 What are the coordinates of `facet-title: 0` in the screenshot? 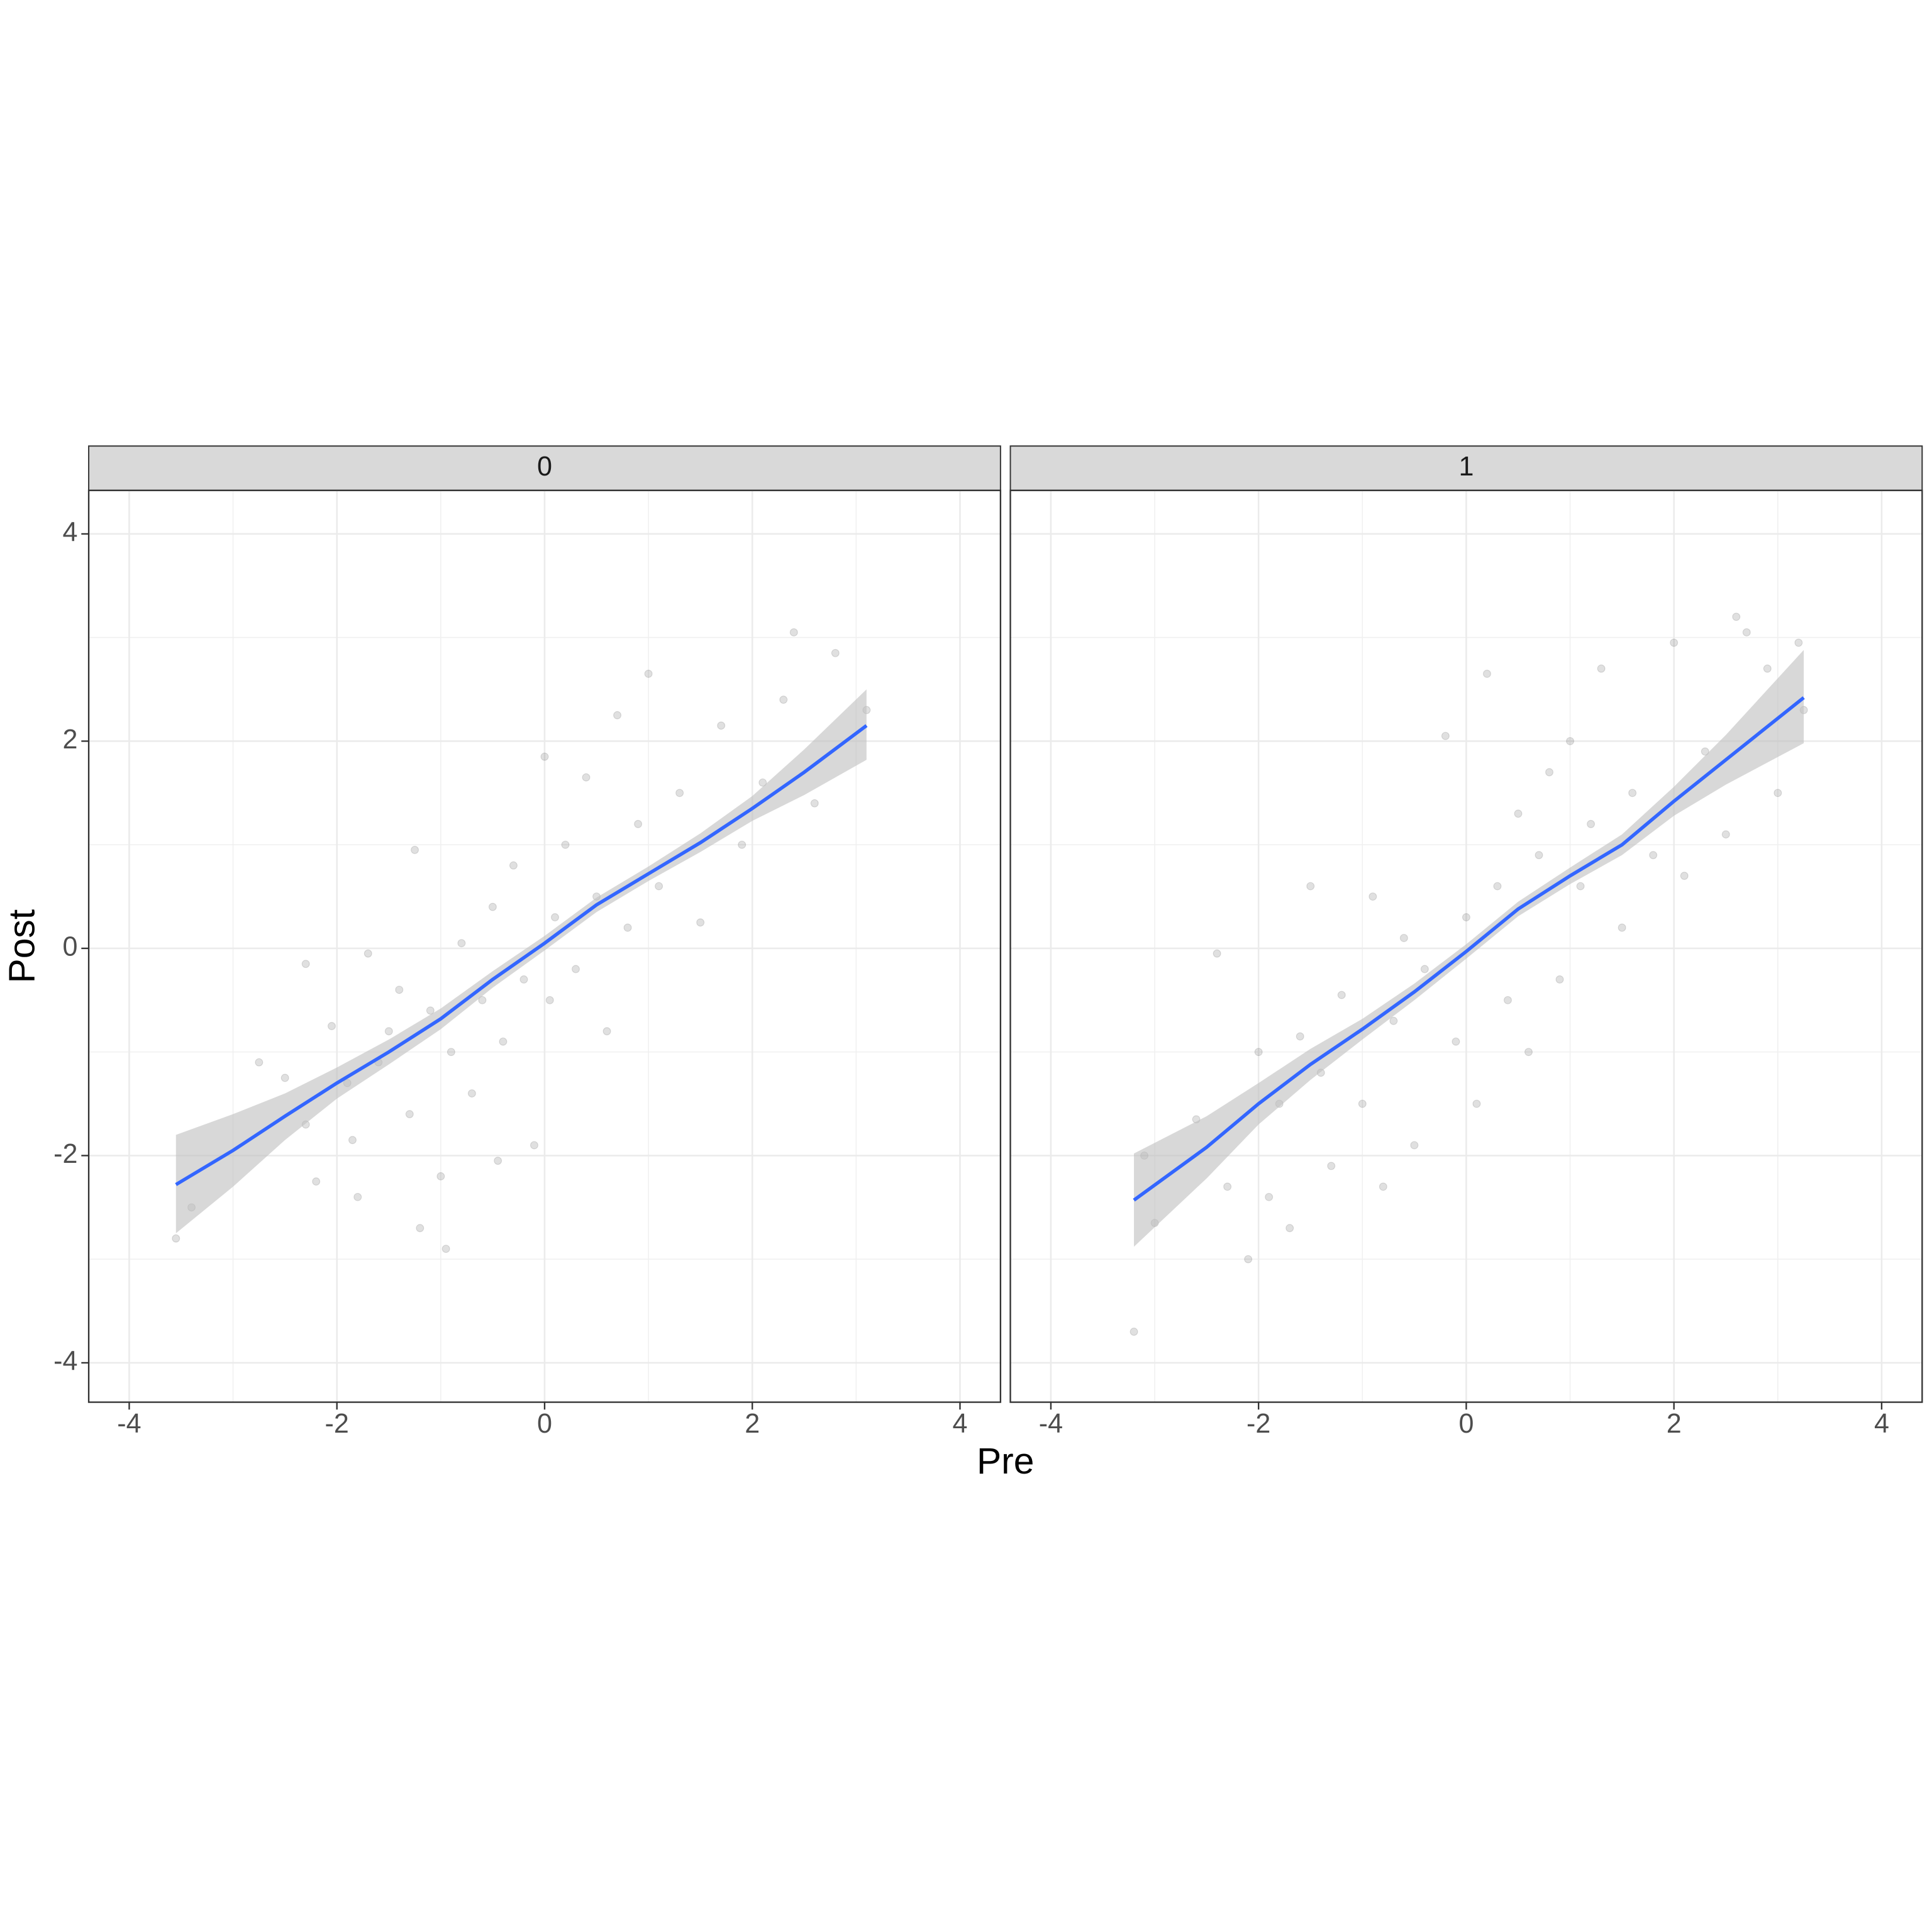 It's located at (544, 467).